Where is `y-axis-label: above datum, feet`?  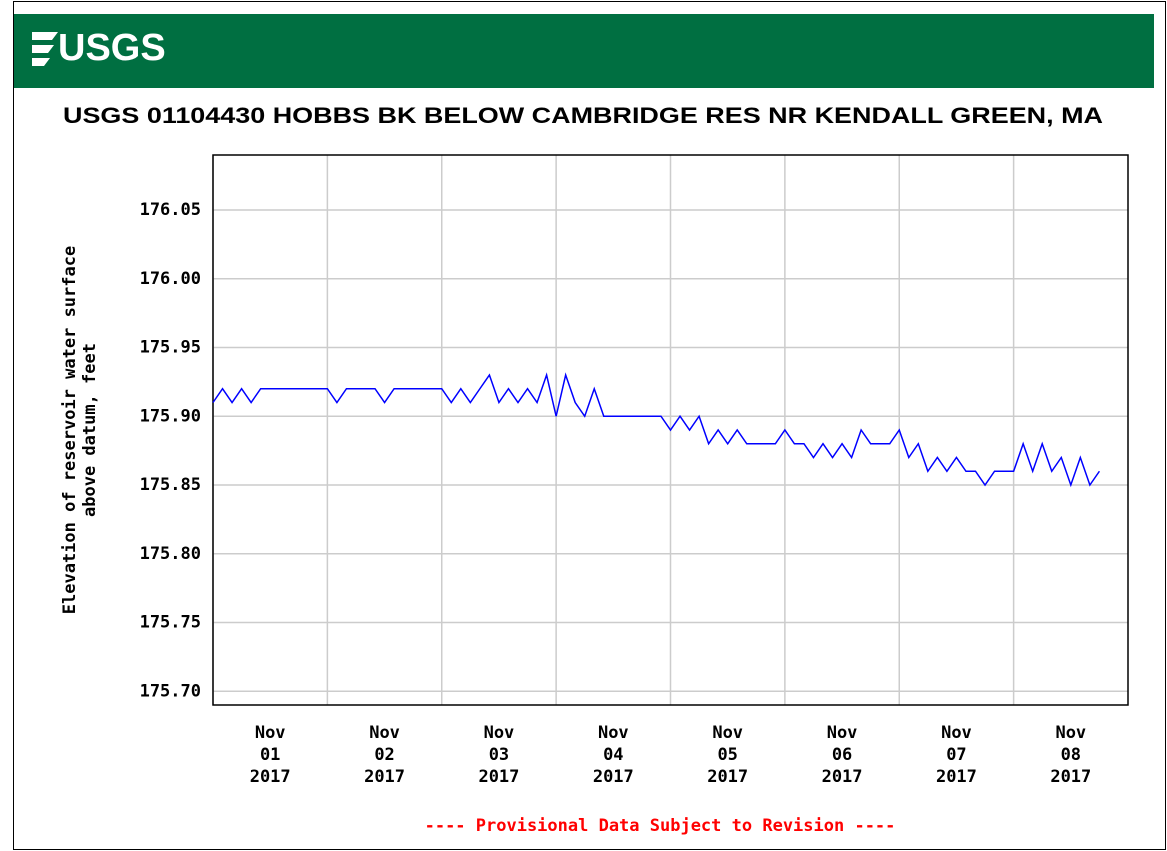
y-axis-label: above datum, feet is located at coordinates (90, 430).